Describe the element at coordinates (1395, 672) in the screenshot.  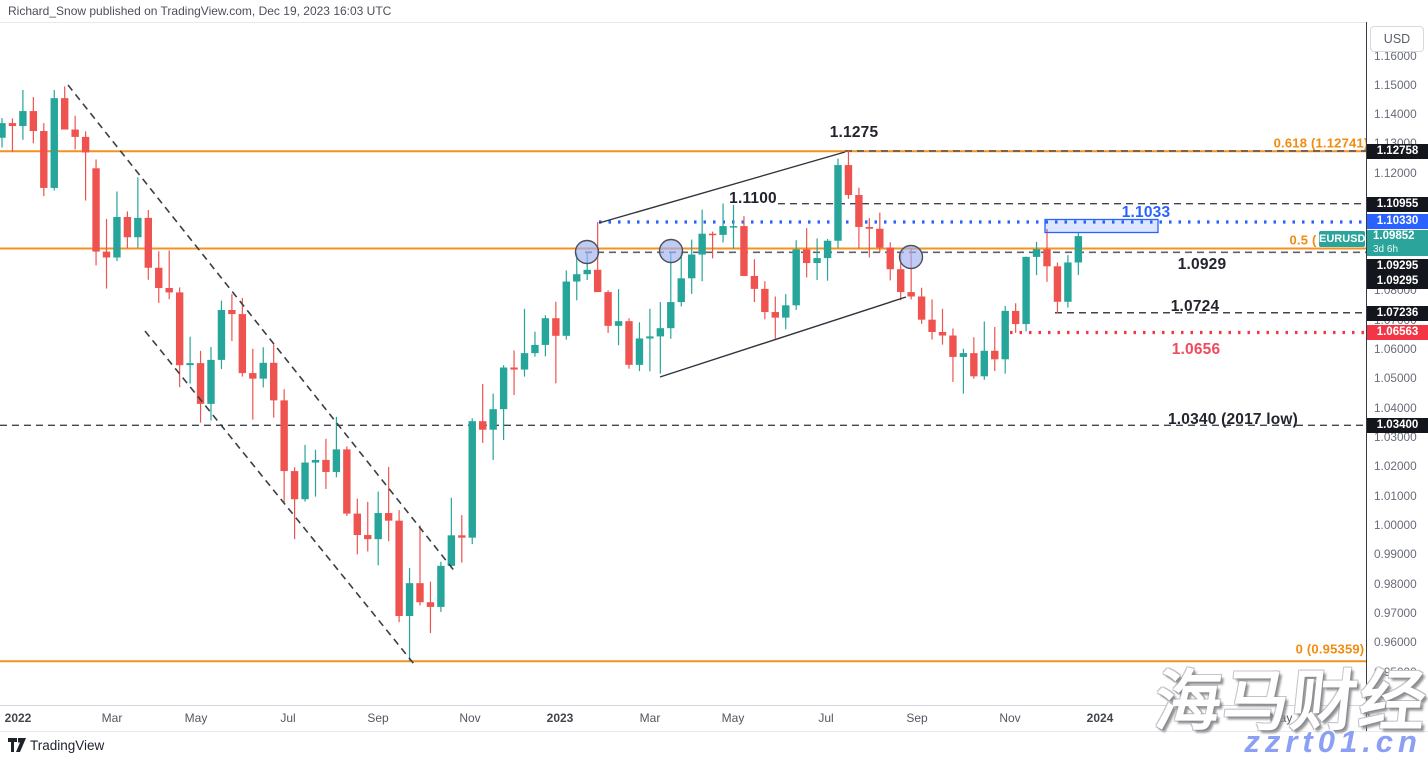
I see `y-axis-tick: 0.95000` at that location.